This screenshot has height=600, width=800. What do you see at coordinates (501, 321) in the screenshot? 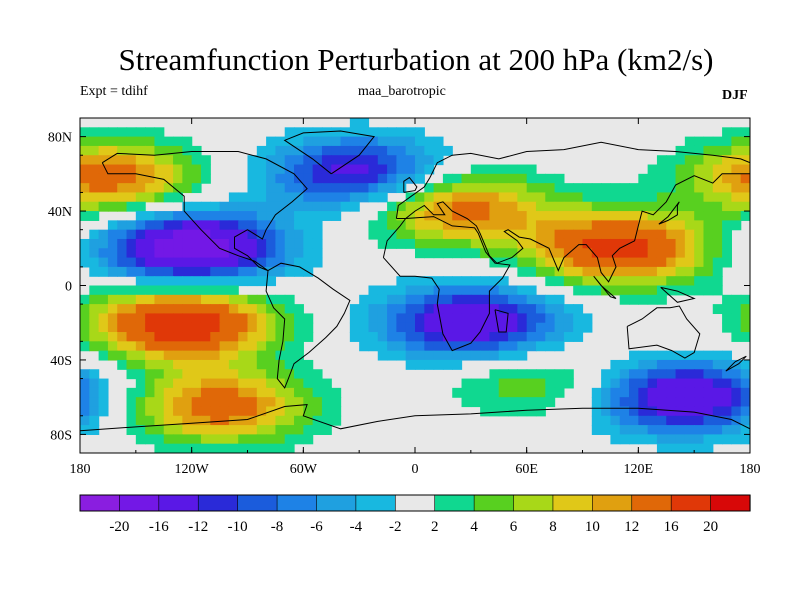
I see `coastline` at bounding box center [501, 321].